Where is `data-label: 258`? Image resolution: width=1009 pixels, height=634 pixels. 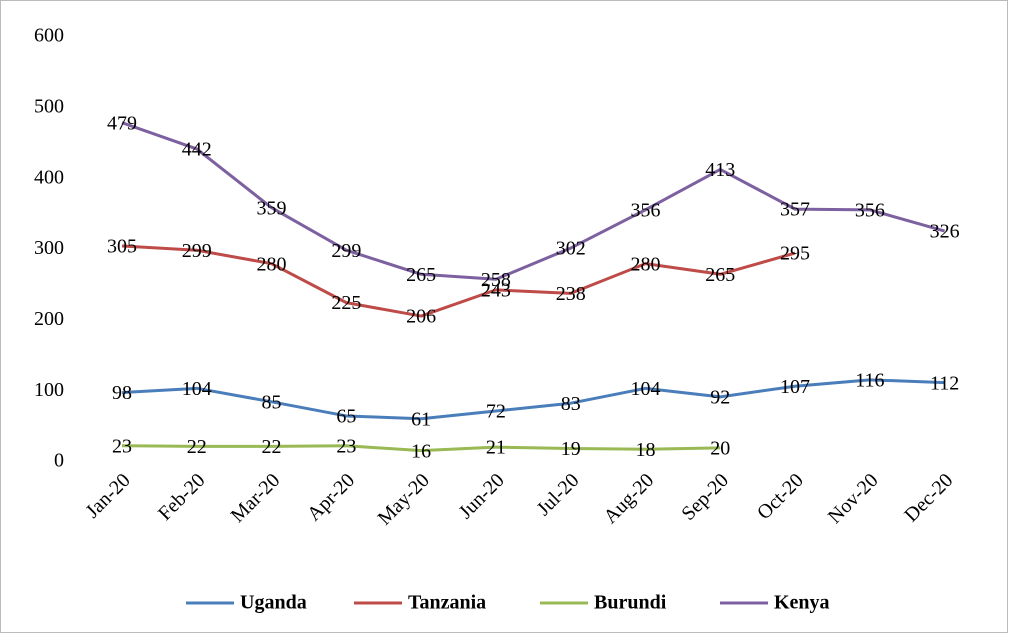 data-label: 258 is located at coordinates (496, 280).